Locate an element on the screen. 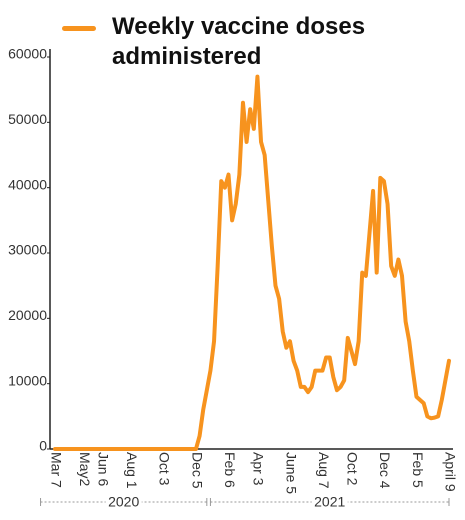 The height and width of the screenshot is (520, 465). year-label: 2020 is located at coordinates (123, 502).